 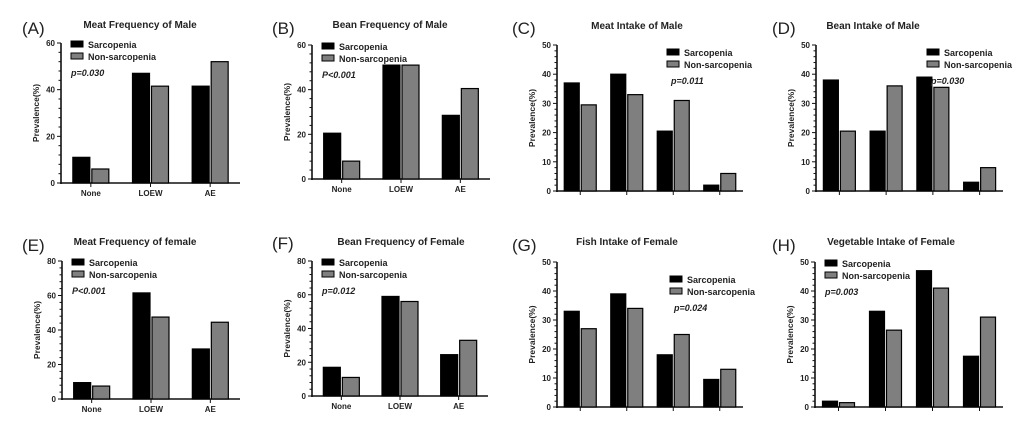 What do you see at coordinates (627, 242) in the screenshot?
I see `chart-title: Fish Intake of Female` at bounding box center [627, 242].